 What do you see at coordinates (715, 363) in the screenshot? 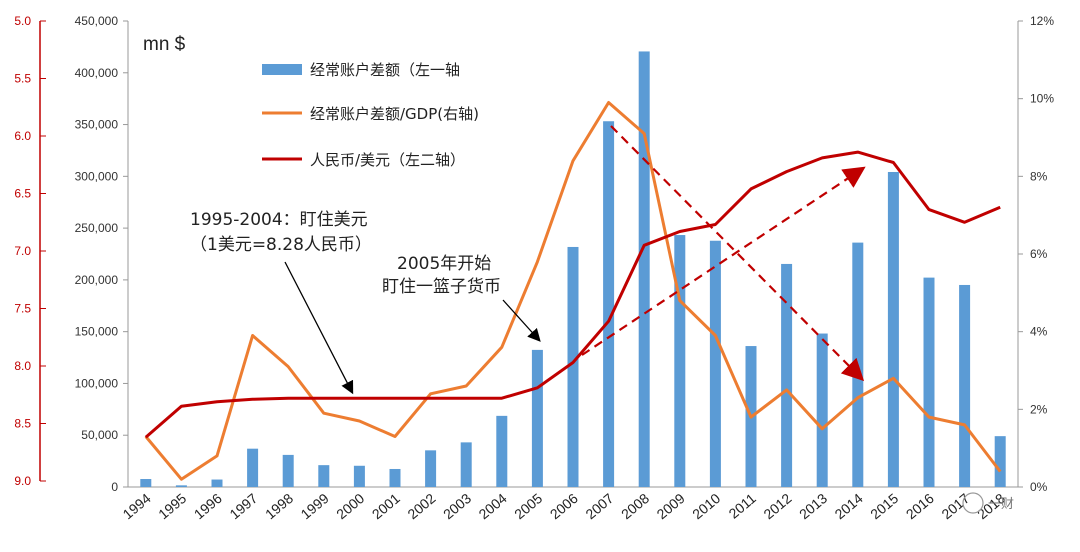
I see `bar-2010` at bounding box center [715, 363].